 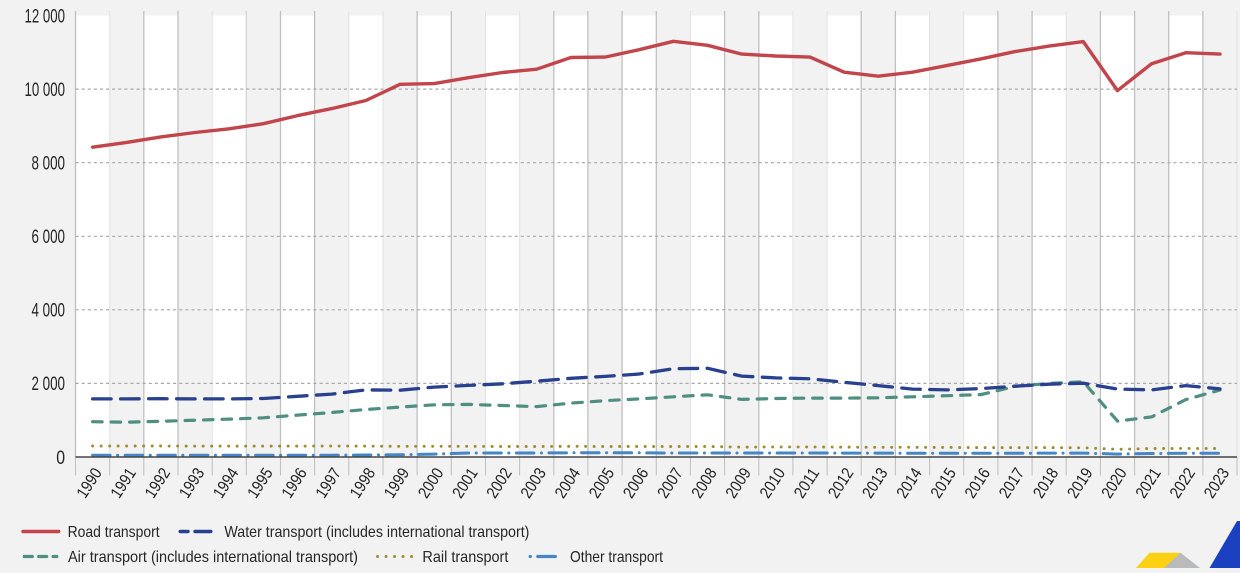 I want to click on svg-text: 10 000, so click(x=45, y=90).